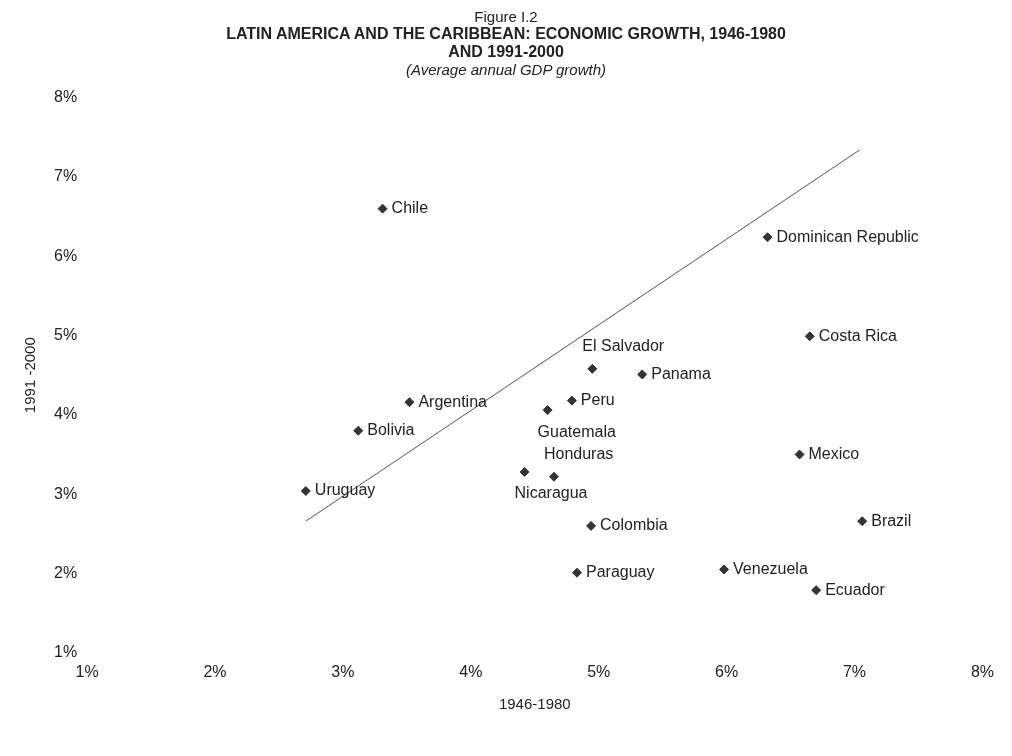 The height and width of the screenshot is (756, 1012). Describe the element at coordinates (891, 520) in the screenshot. I see `annotation: Brazil` at that location.